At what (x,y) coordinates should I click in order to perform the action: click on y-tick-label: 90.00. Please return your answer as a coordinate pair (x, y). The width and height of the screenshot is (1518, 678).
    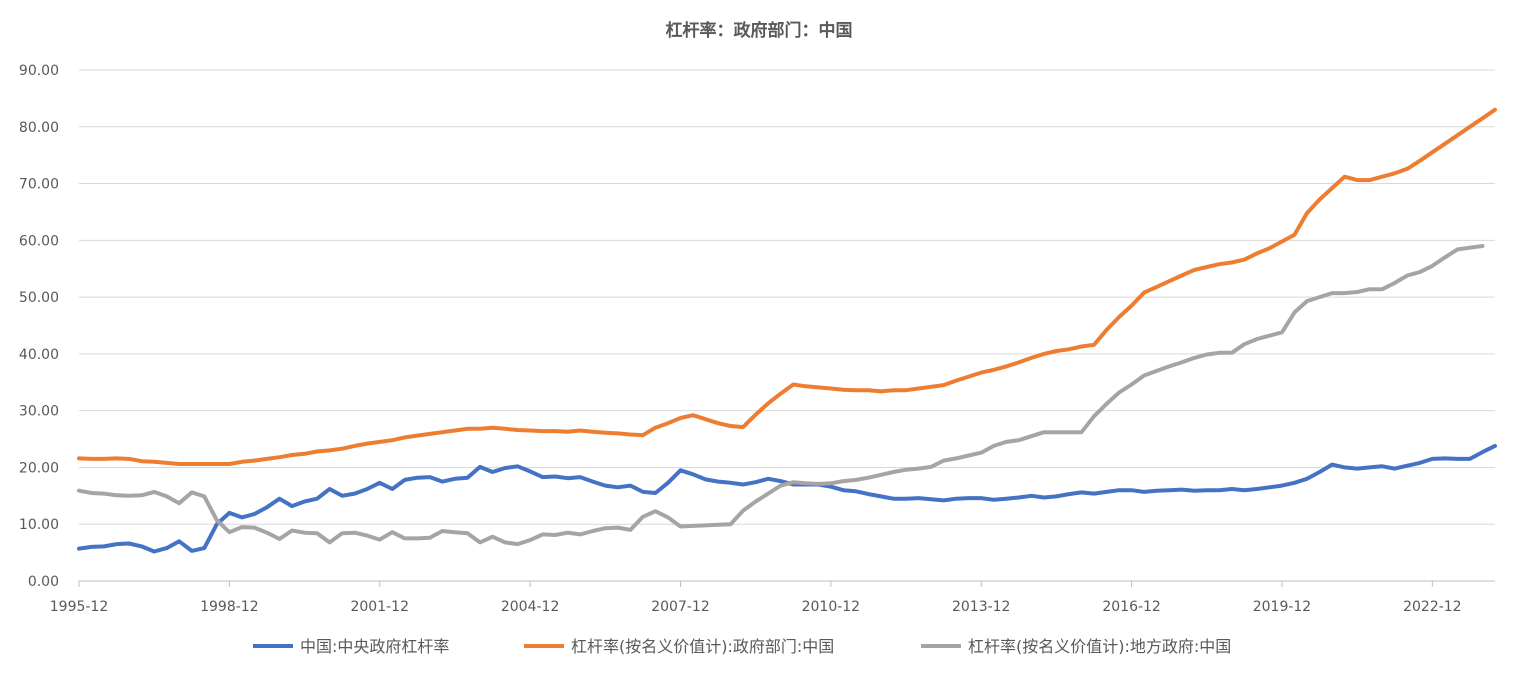
    Looking at the image, I should click on (39, 71).